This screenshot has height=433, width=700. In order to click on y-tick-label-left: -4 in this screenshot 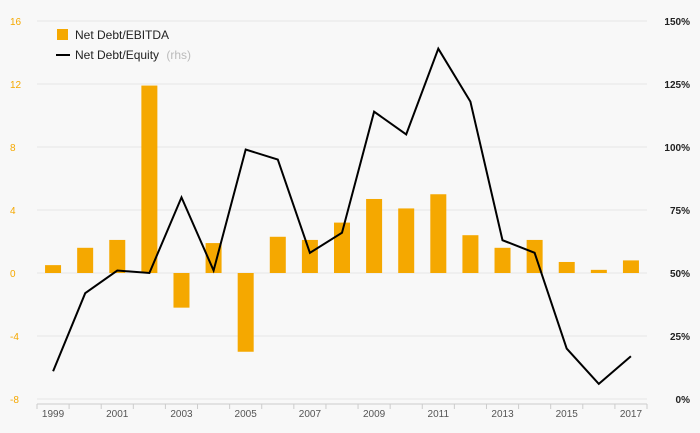, I will do `click(14, 337)`.